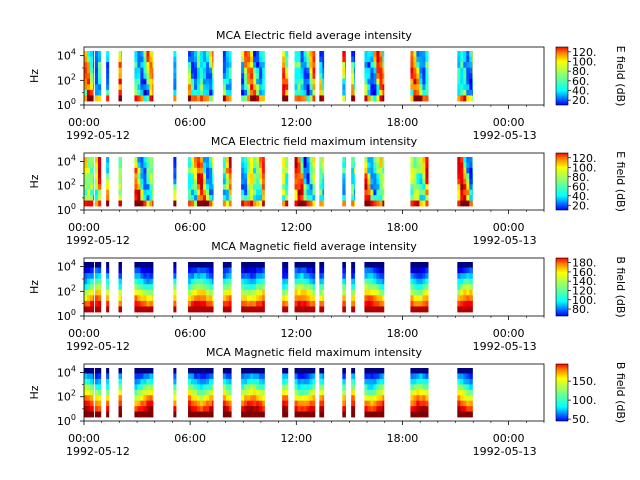  Describe the element at coordinates (403, 438) in the screenshot. I see `x-tick-label: 18:00` at that location.